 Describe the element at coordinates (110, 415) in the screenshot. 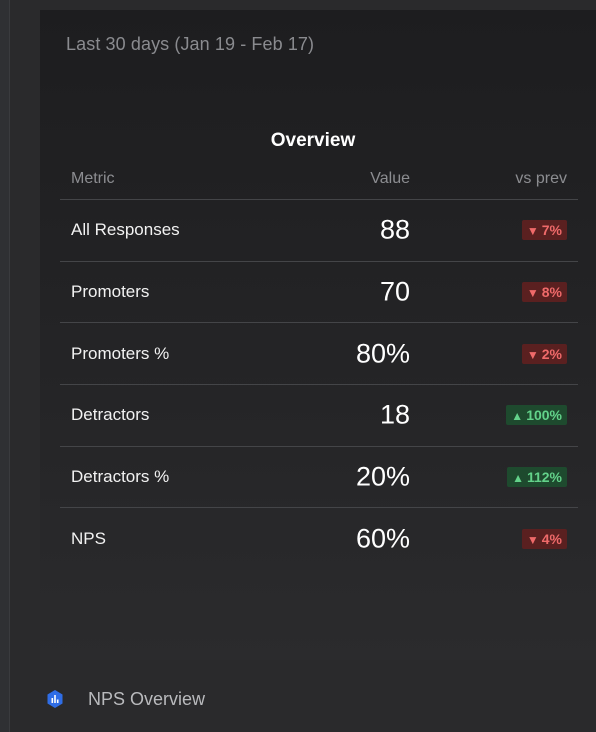

I see `metric-label: Detractors` at that location.